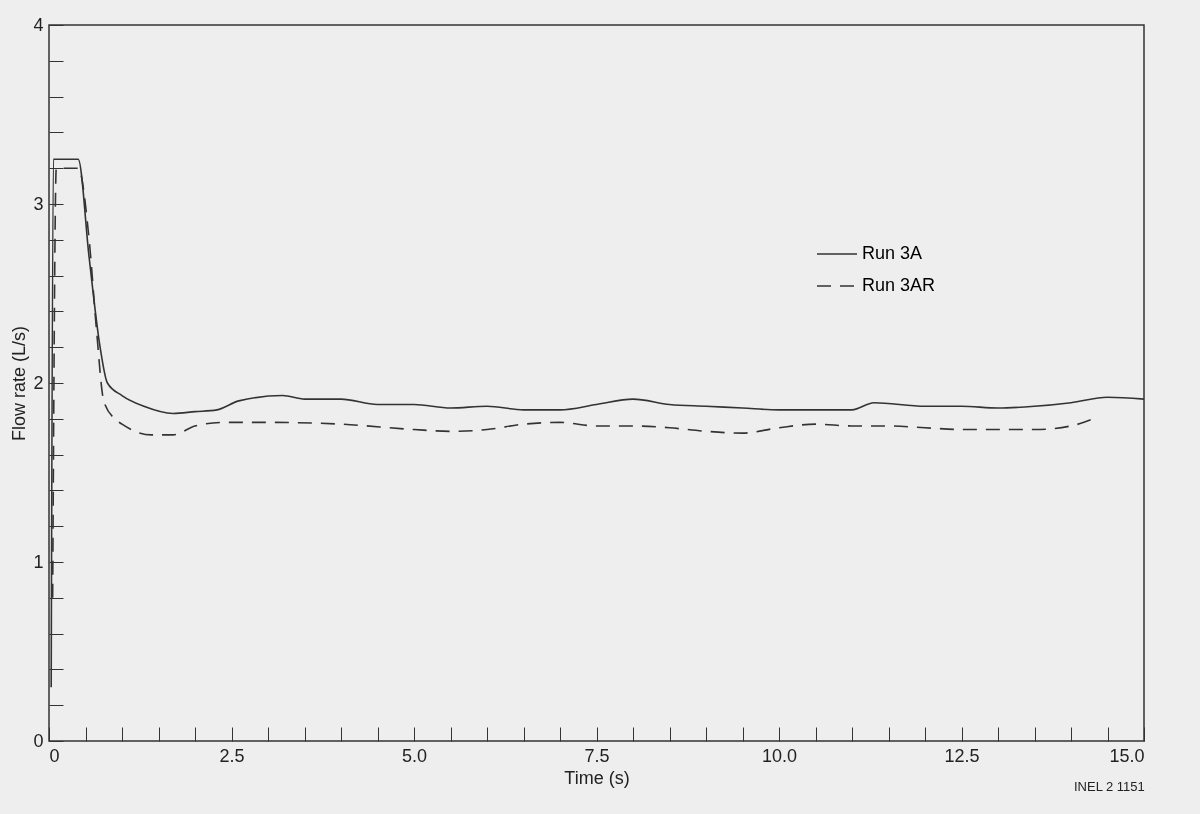 The image size is (1200, 814). What do you see at coordinates (38, 24) in the screenshot?
I see `y-tick-label: 4` at bounding box center [38, 24].